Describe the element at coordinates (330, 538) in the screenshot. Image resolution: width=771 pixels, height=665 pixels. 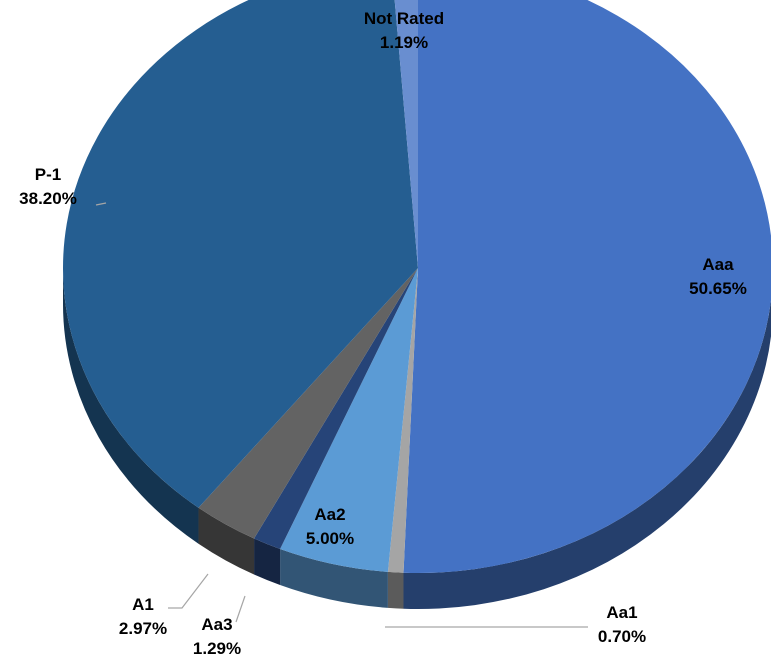
I see `label-value-aa2: 5.00%` at that location.